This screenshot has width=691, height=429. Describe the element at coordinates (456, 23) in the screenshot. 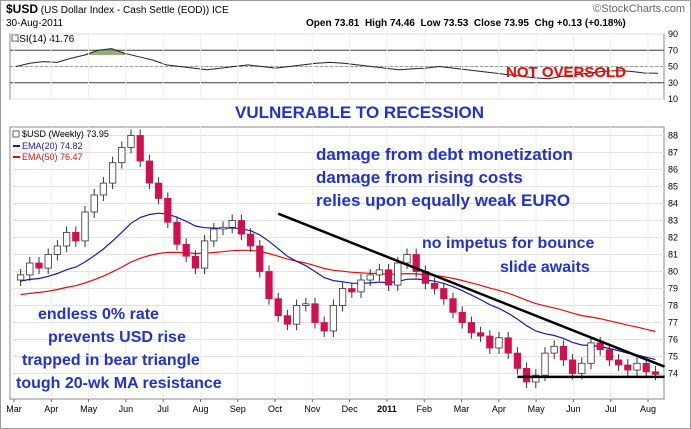

I see `low-value: 73.53` at that location.